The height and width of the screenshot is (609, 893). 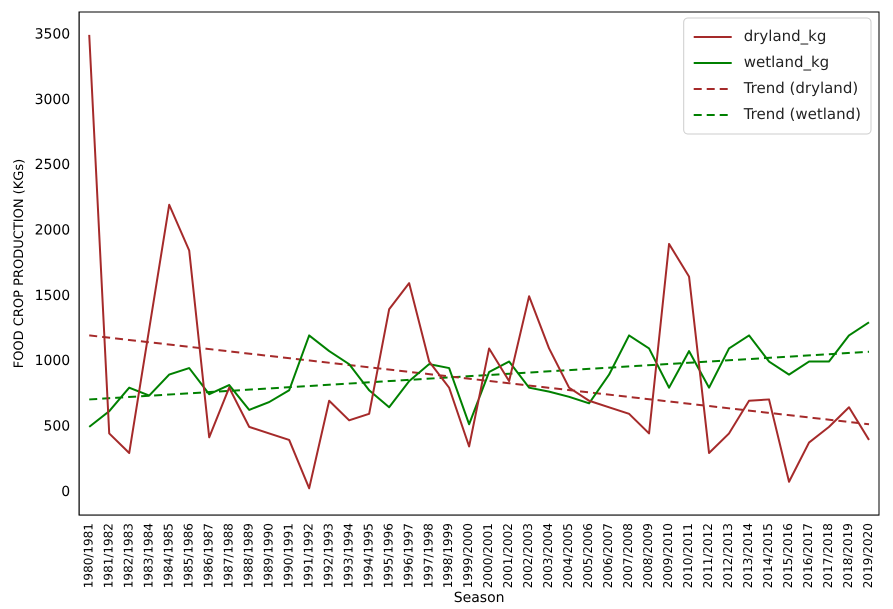 What do you see at coordinates (168, 555) in the screenshot?
I see `x-tick-label: 1984/1985` at bounding box center [168, 555].